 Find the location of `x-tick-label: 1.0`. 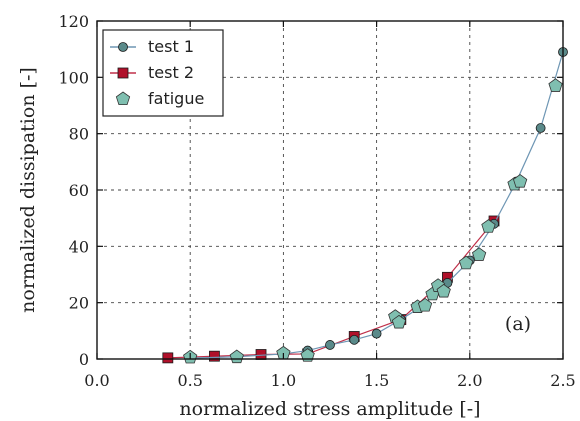

x-tick-label: 1.0 is located at coordinates (283, 380).